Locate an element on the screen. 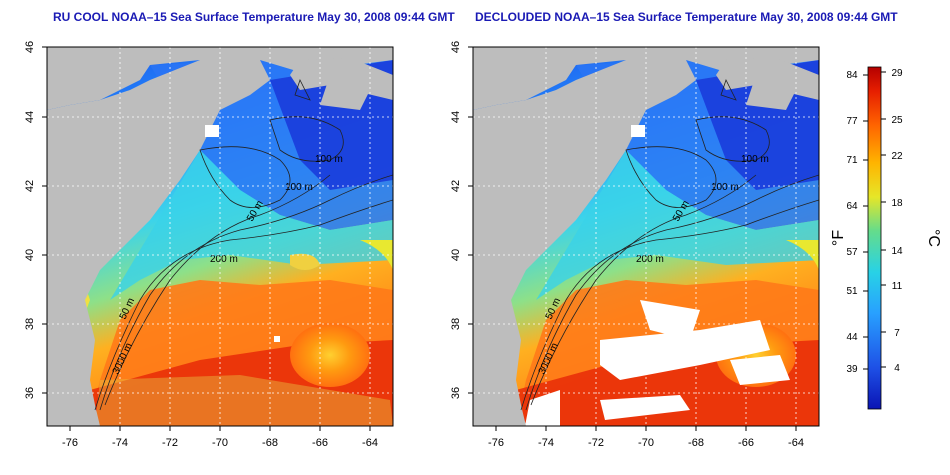  celsius-tick-label: 29 is located at coordinates (897, 73).